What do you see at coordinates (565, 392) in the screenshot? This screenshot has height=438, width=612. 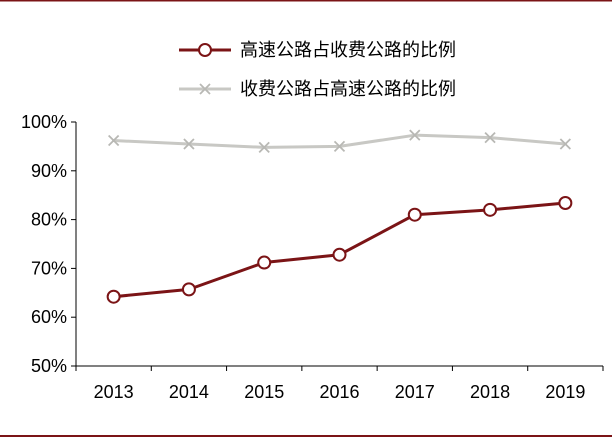 I see `x-tick-label: 2019` at bounding box center [565, 392].